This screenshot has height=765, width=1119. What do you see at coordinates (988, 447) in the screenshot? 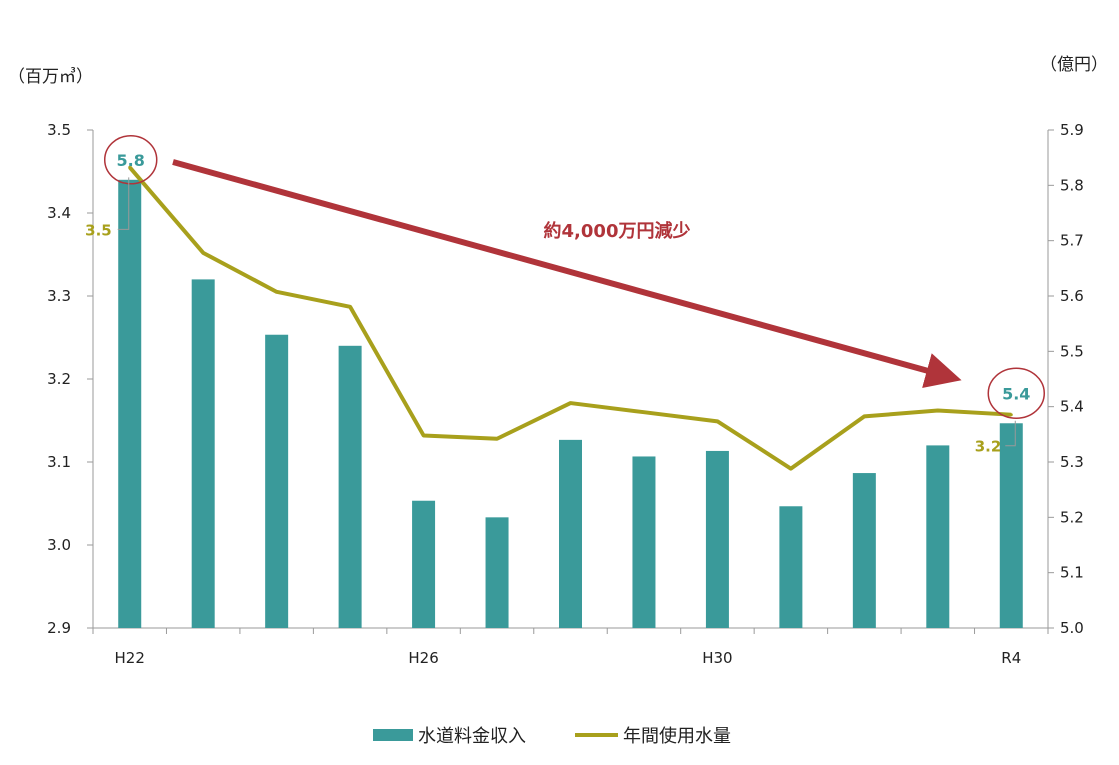
I see `line-label-last: 3.2` at bounding box center [988, 447].